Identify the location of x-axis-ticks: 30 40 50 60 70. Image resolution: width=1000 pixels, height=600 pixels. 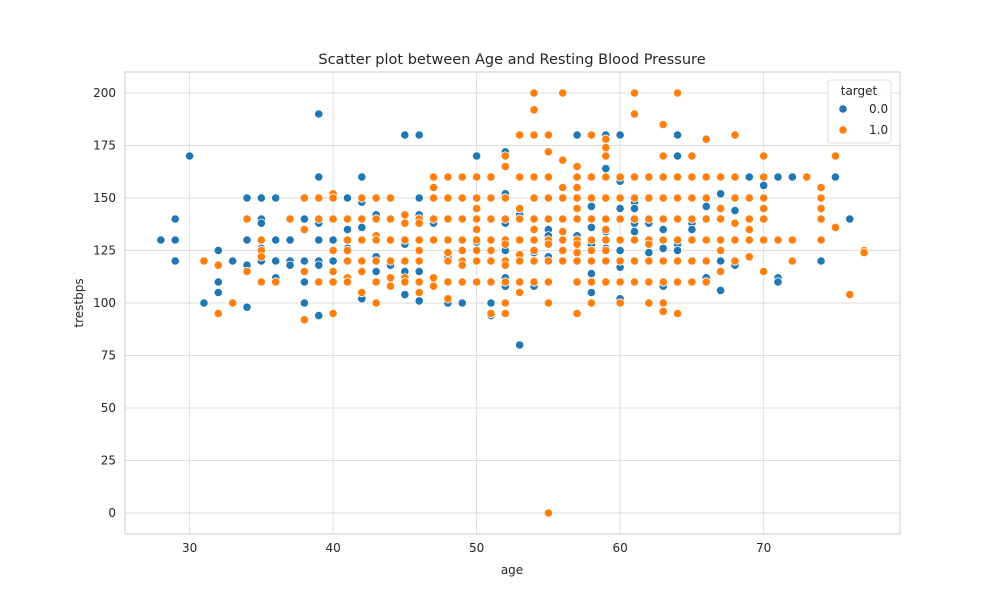
(476, 548).